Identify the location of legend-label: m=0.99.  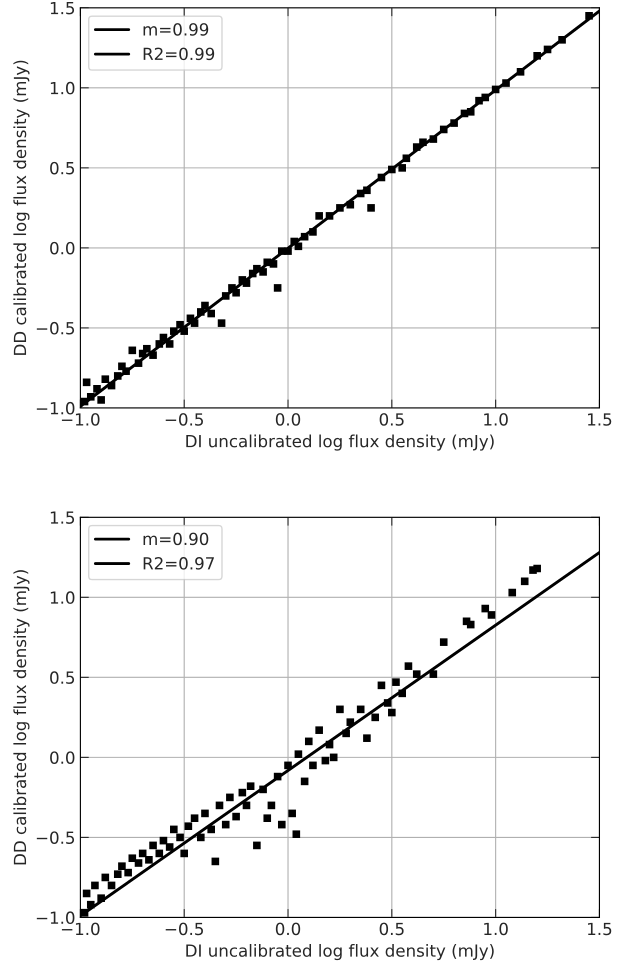
(176, 29).